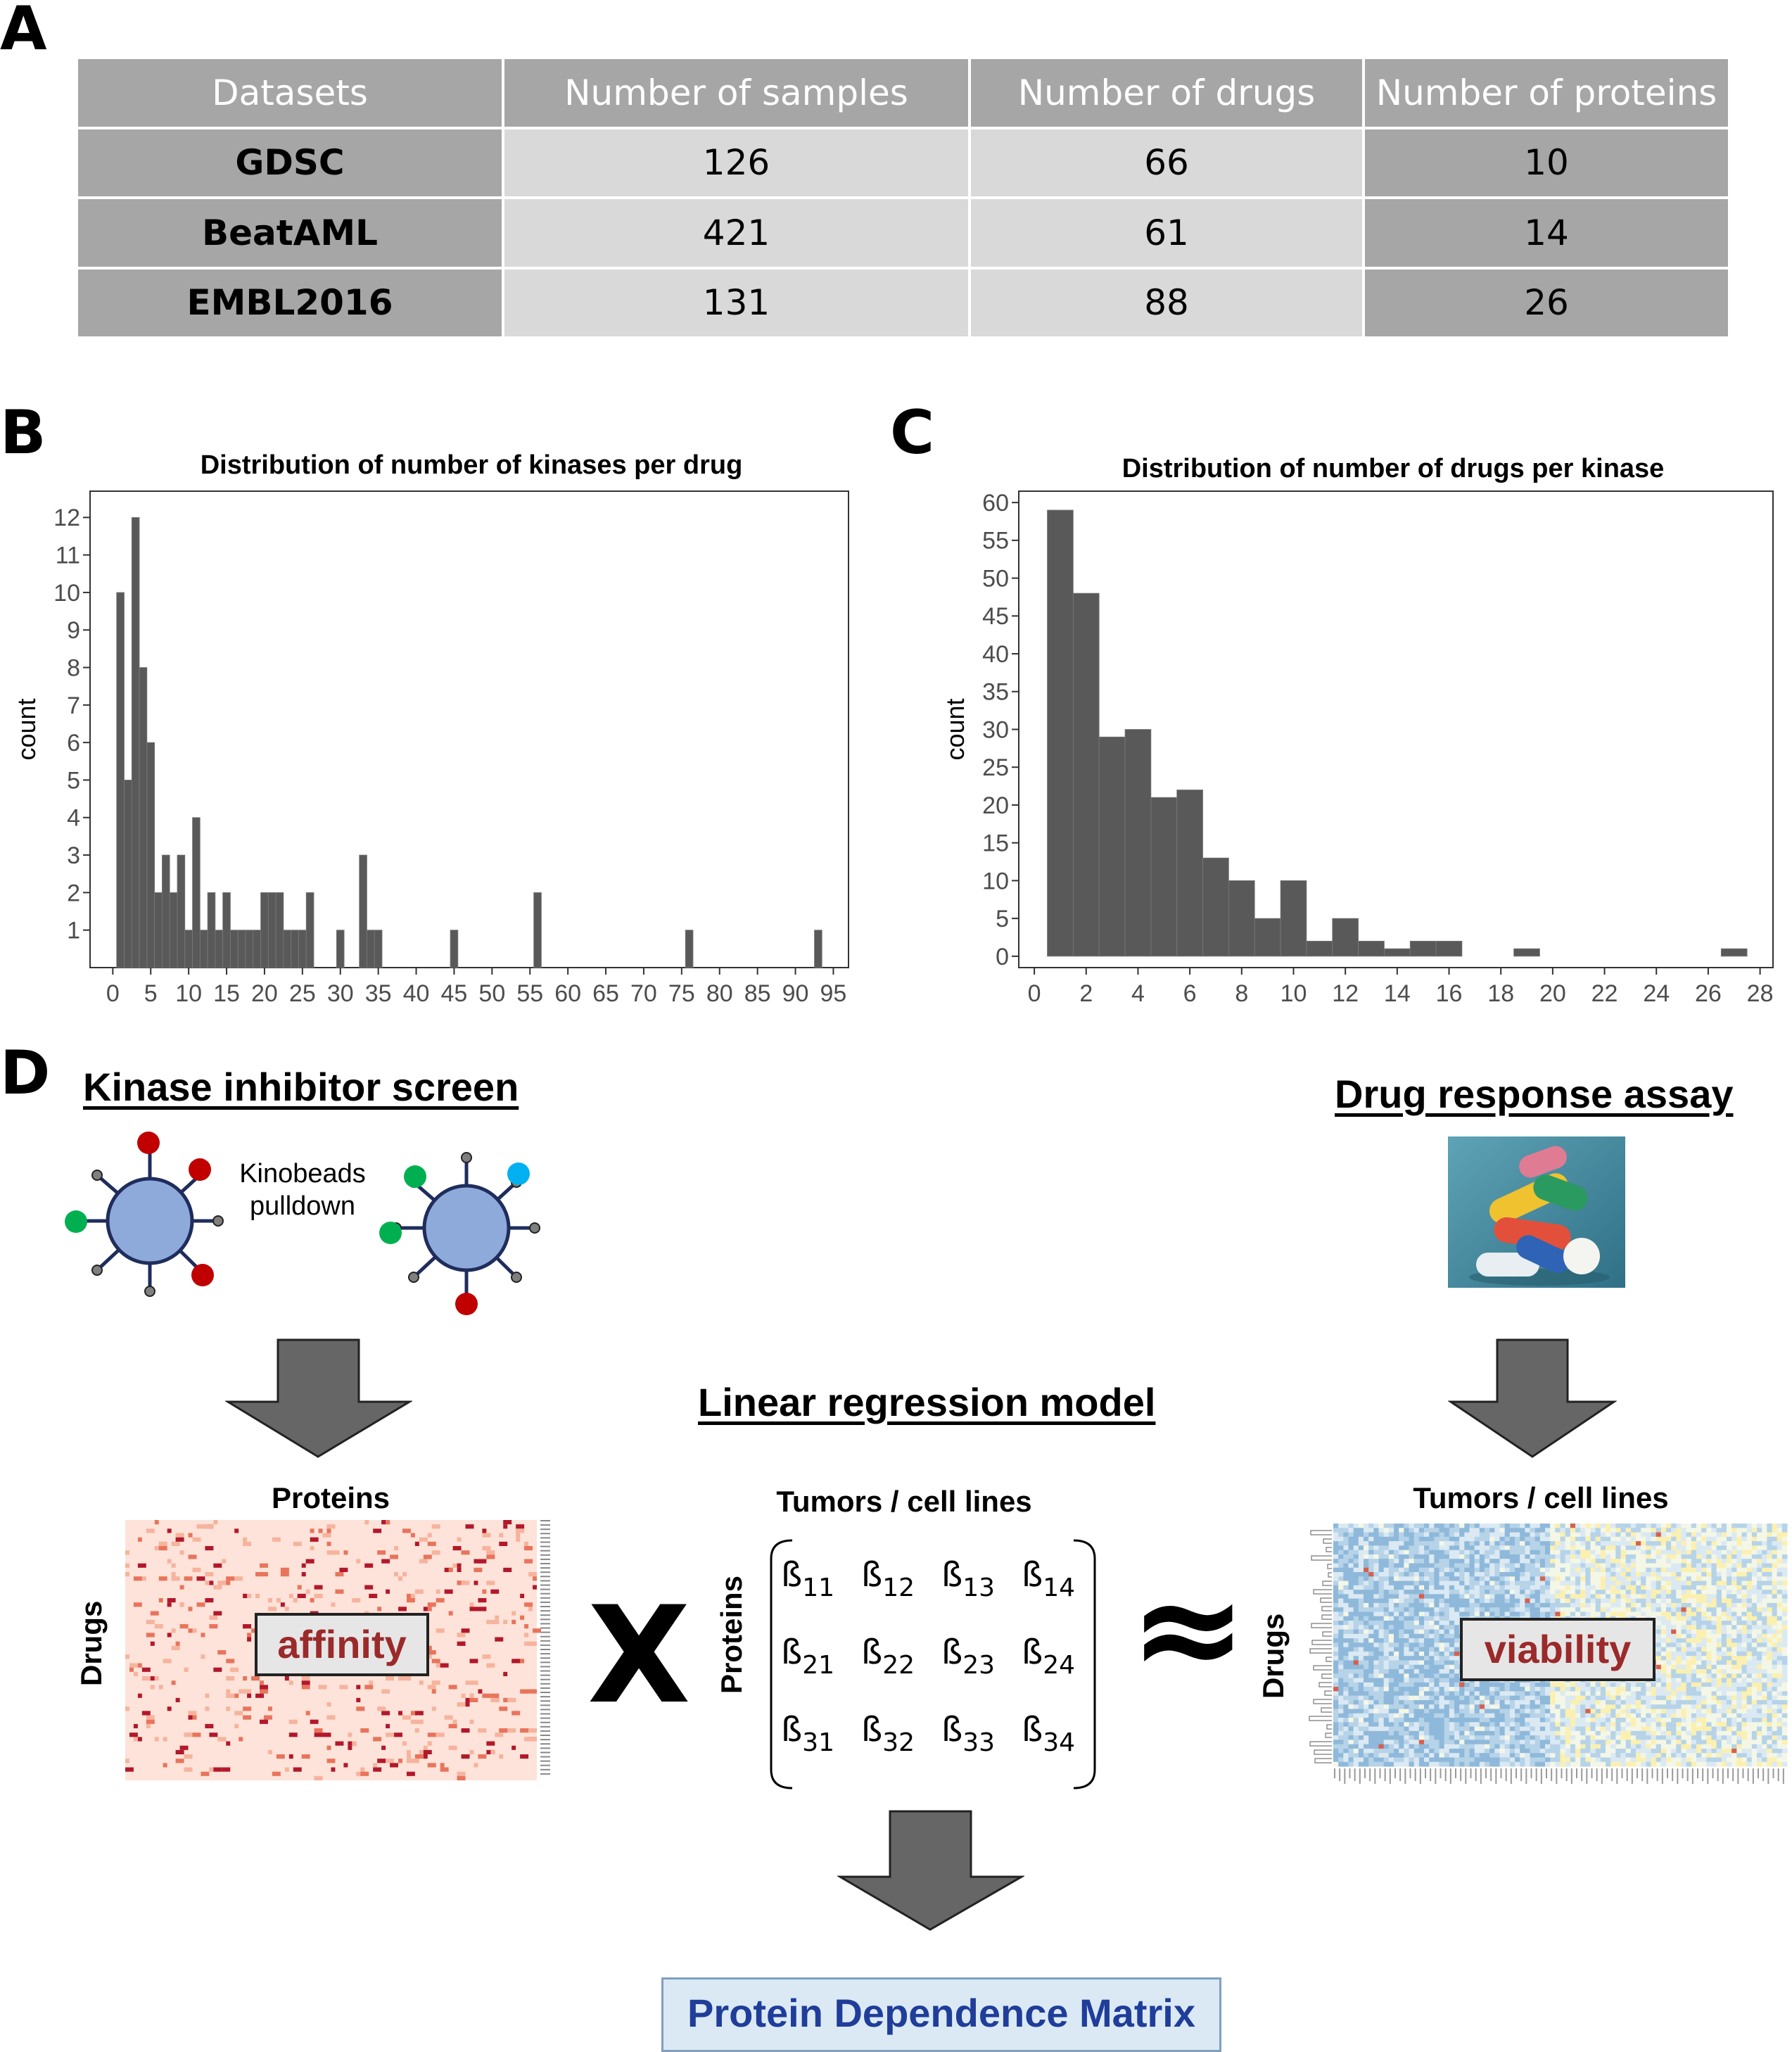 The image size is (1792, 2052). Describe the element at coordinates (1320, 1647) in the screenshot. I see `heatmap-dendrogram` at that location.